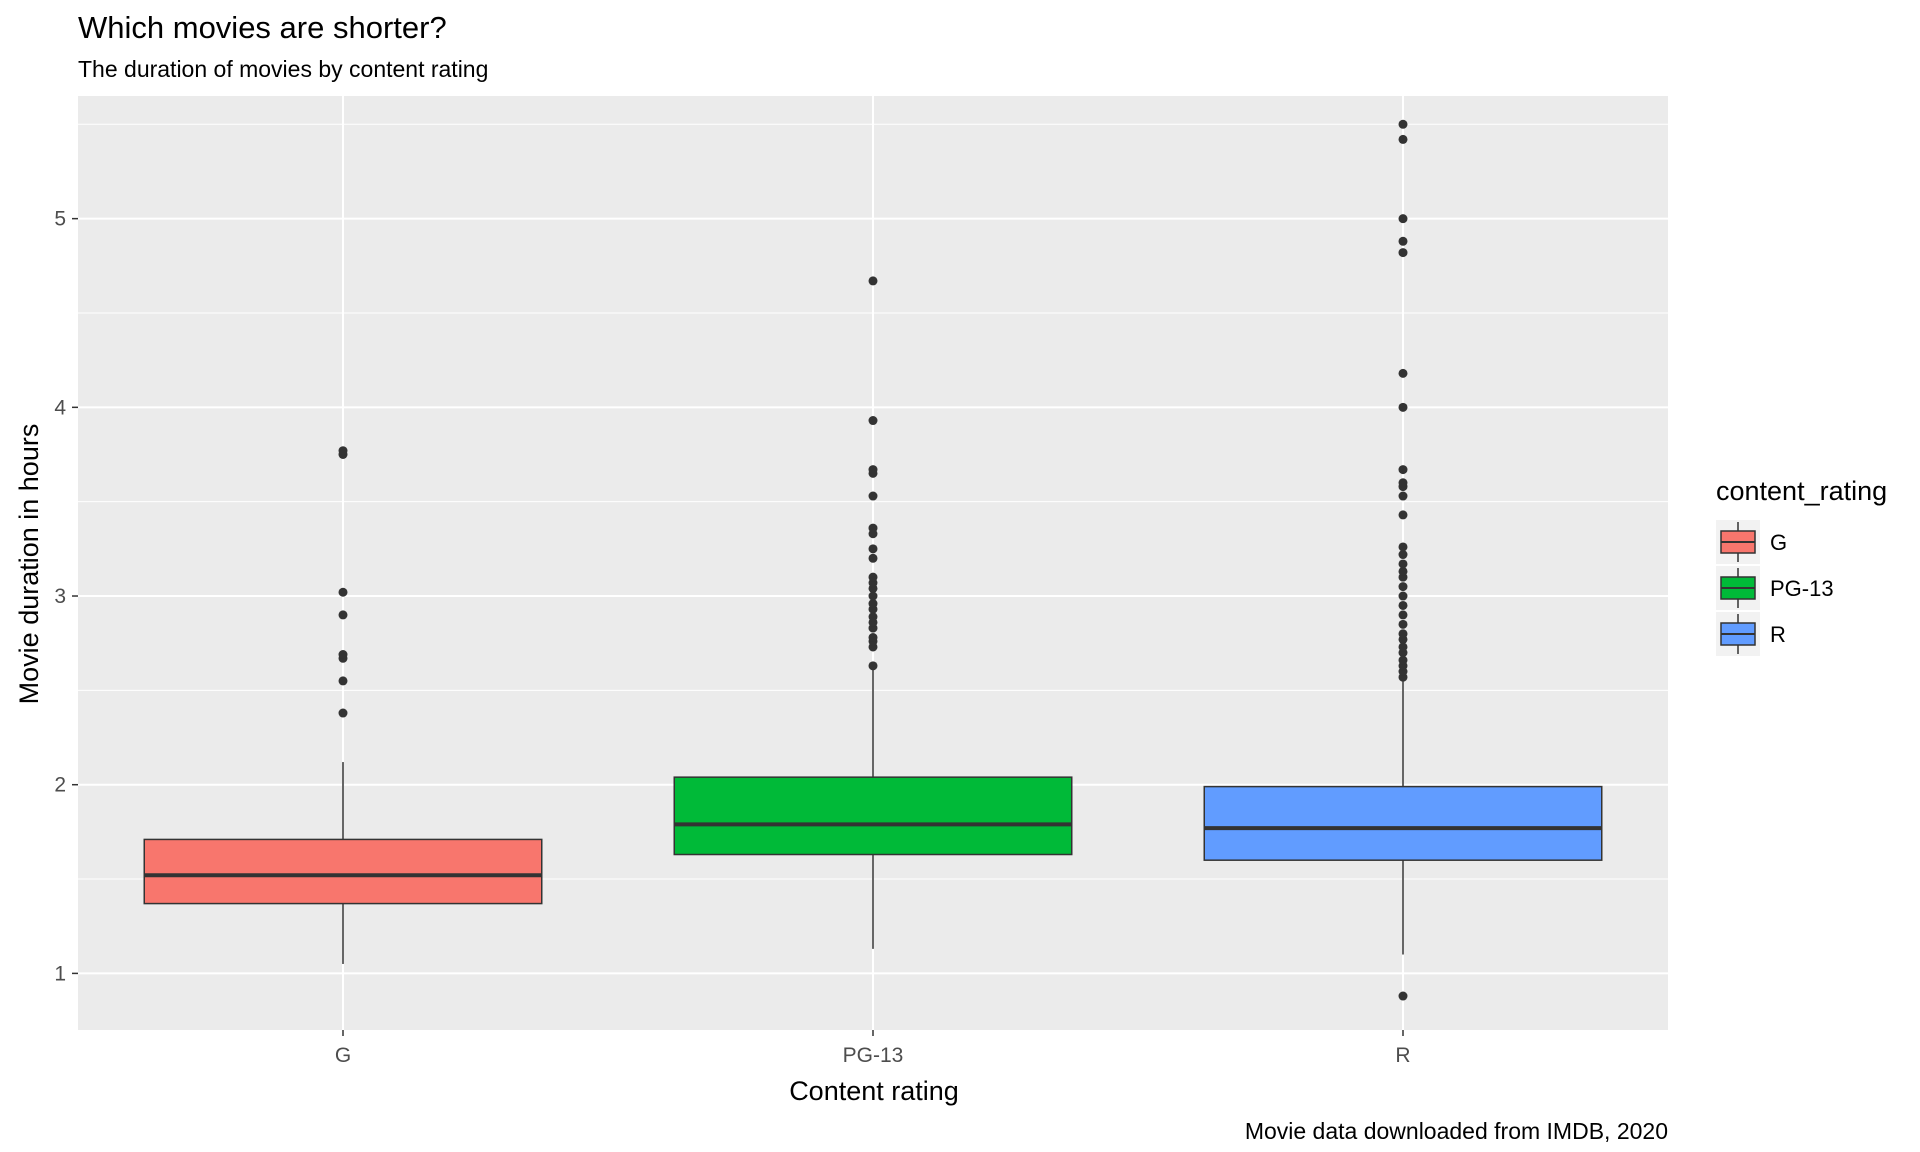 Image resolution: width=1920 pixels, height=1152 pixels. I want to click on legend-entry-pg-13: PG-13, so click(1775, 588).